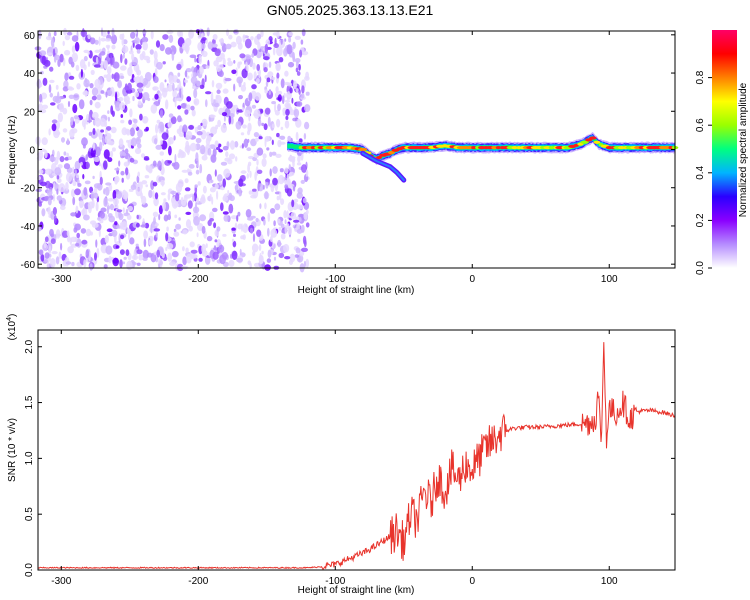 The image size is (750, 600). What do you see at coordinates (12, 450) in the screenshot?
I see `snr-y-label: SNR (10 * v/v)` at bounding box center [12, 450].